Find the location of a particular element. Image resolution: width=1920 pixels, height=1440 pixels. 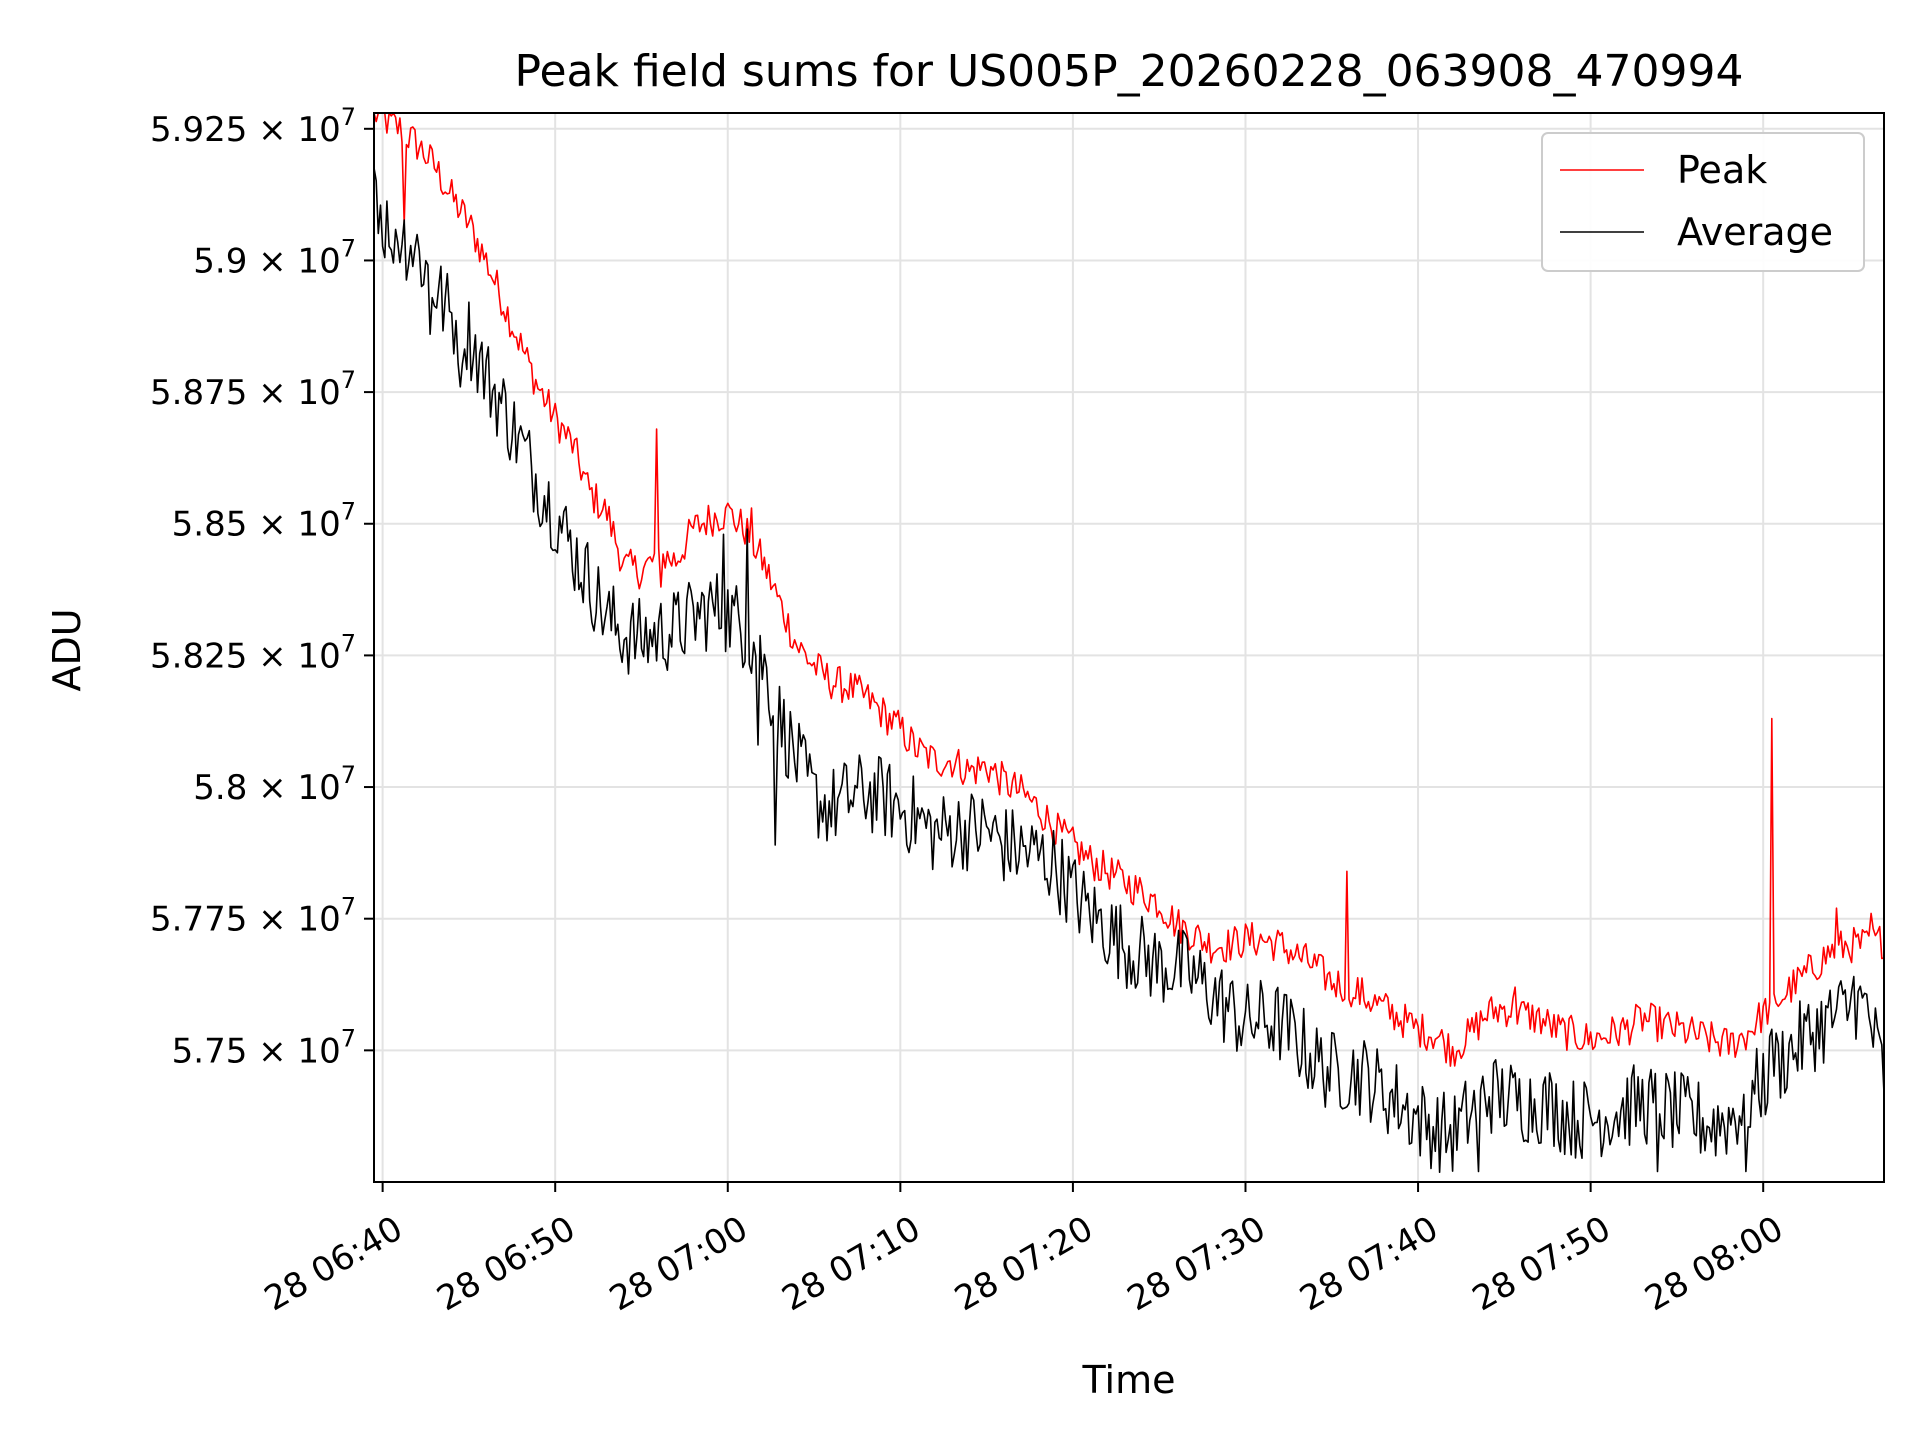

legend: Peak Average is located at coordinates (1703, 202).